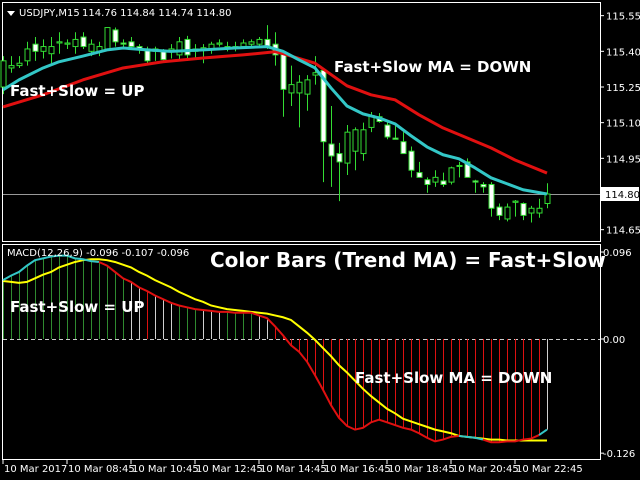  I want to click on current-price-box, so click(620, 194).